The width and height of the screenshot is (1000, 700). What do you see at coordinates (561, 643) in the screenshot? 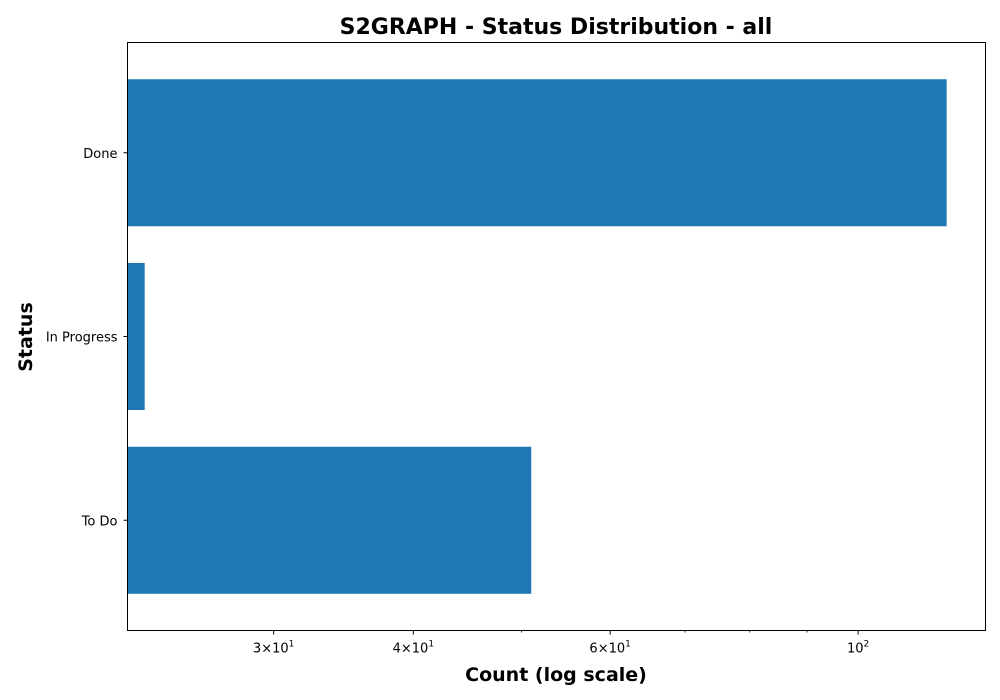
I see `x-axis-ticks: 3×10¹ 4×10¹ 6×10¹ 102` at bounding box center [561, 643].